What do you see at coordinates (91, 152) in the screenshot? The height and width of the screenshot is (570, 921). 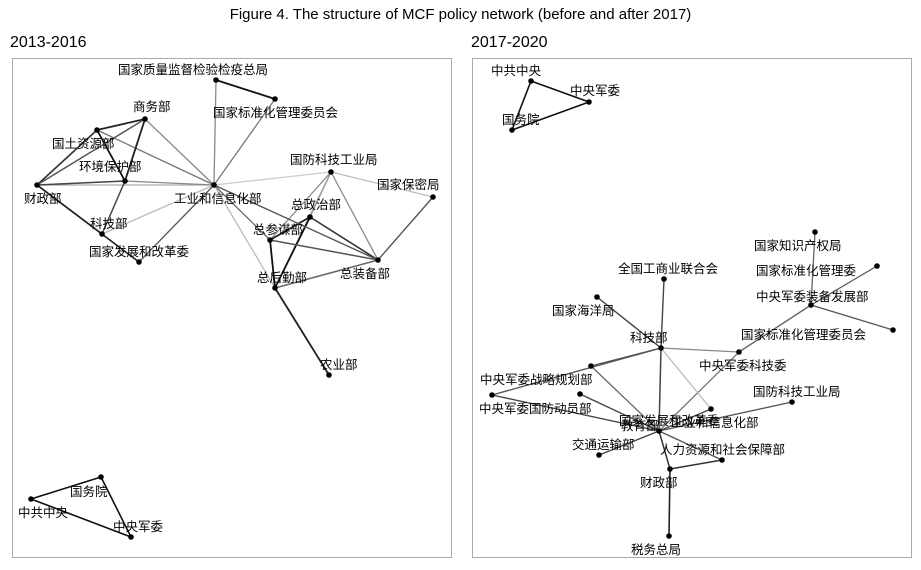 I see `edge-czb-swb` at bounding box center [91, 152].